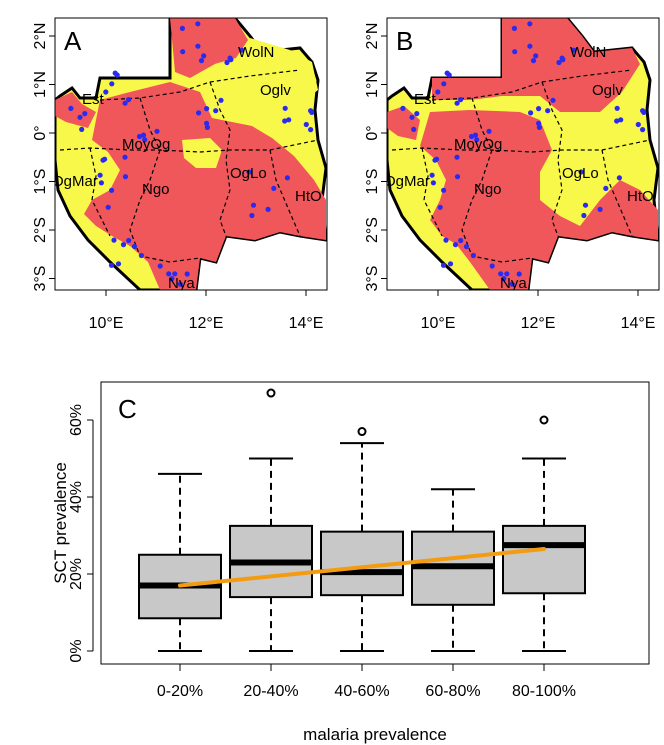 The image size is (664, 745). I want to click on lat-tick-label: 2°N, so click(372, 36).